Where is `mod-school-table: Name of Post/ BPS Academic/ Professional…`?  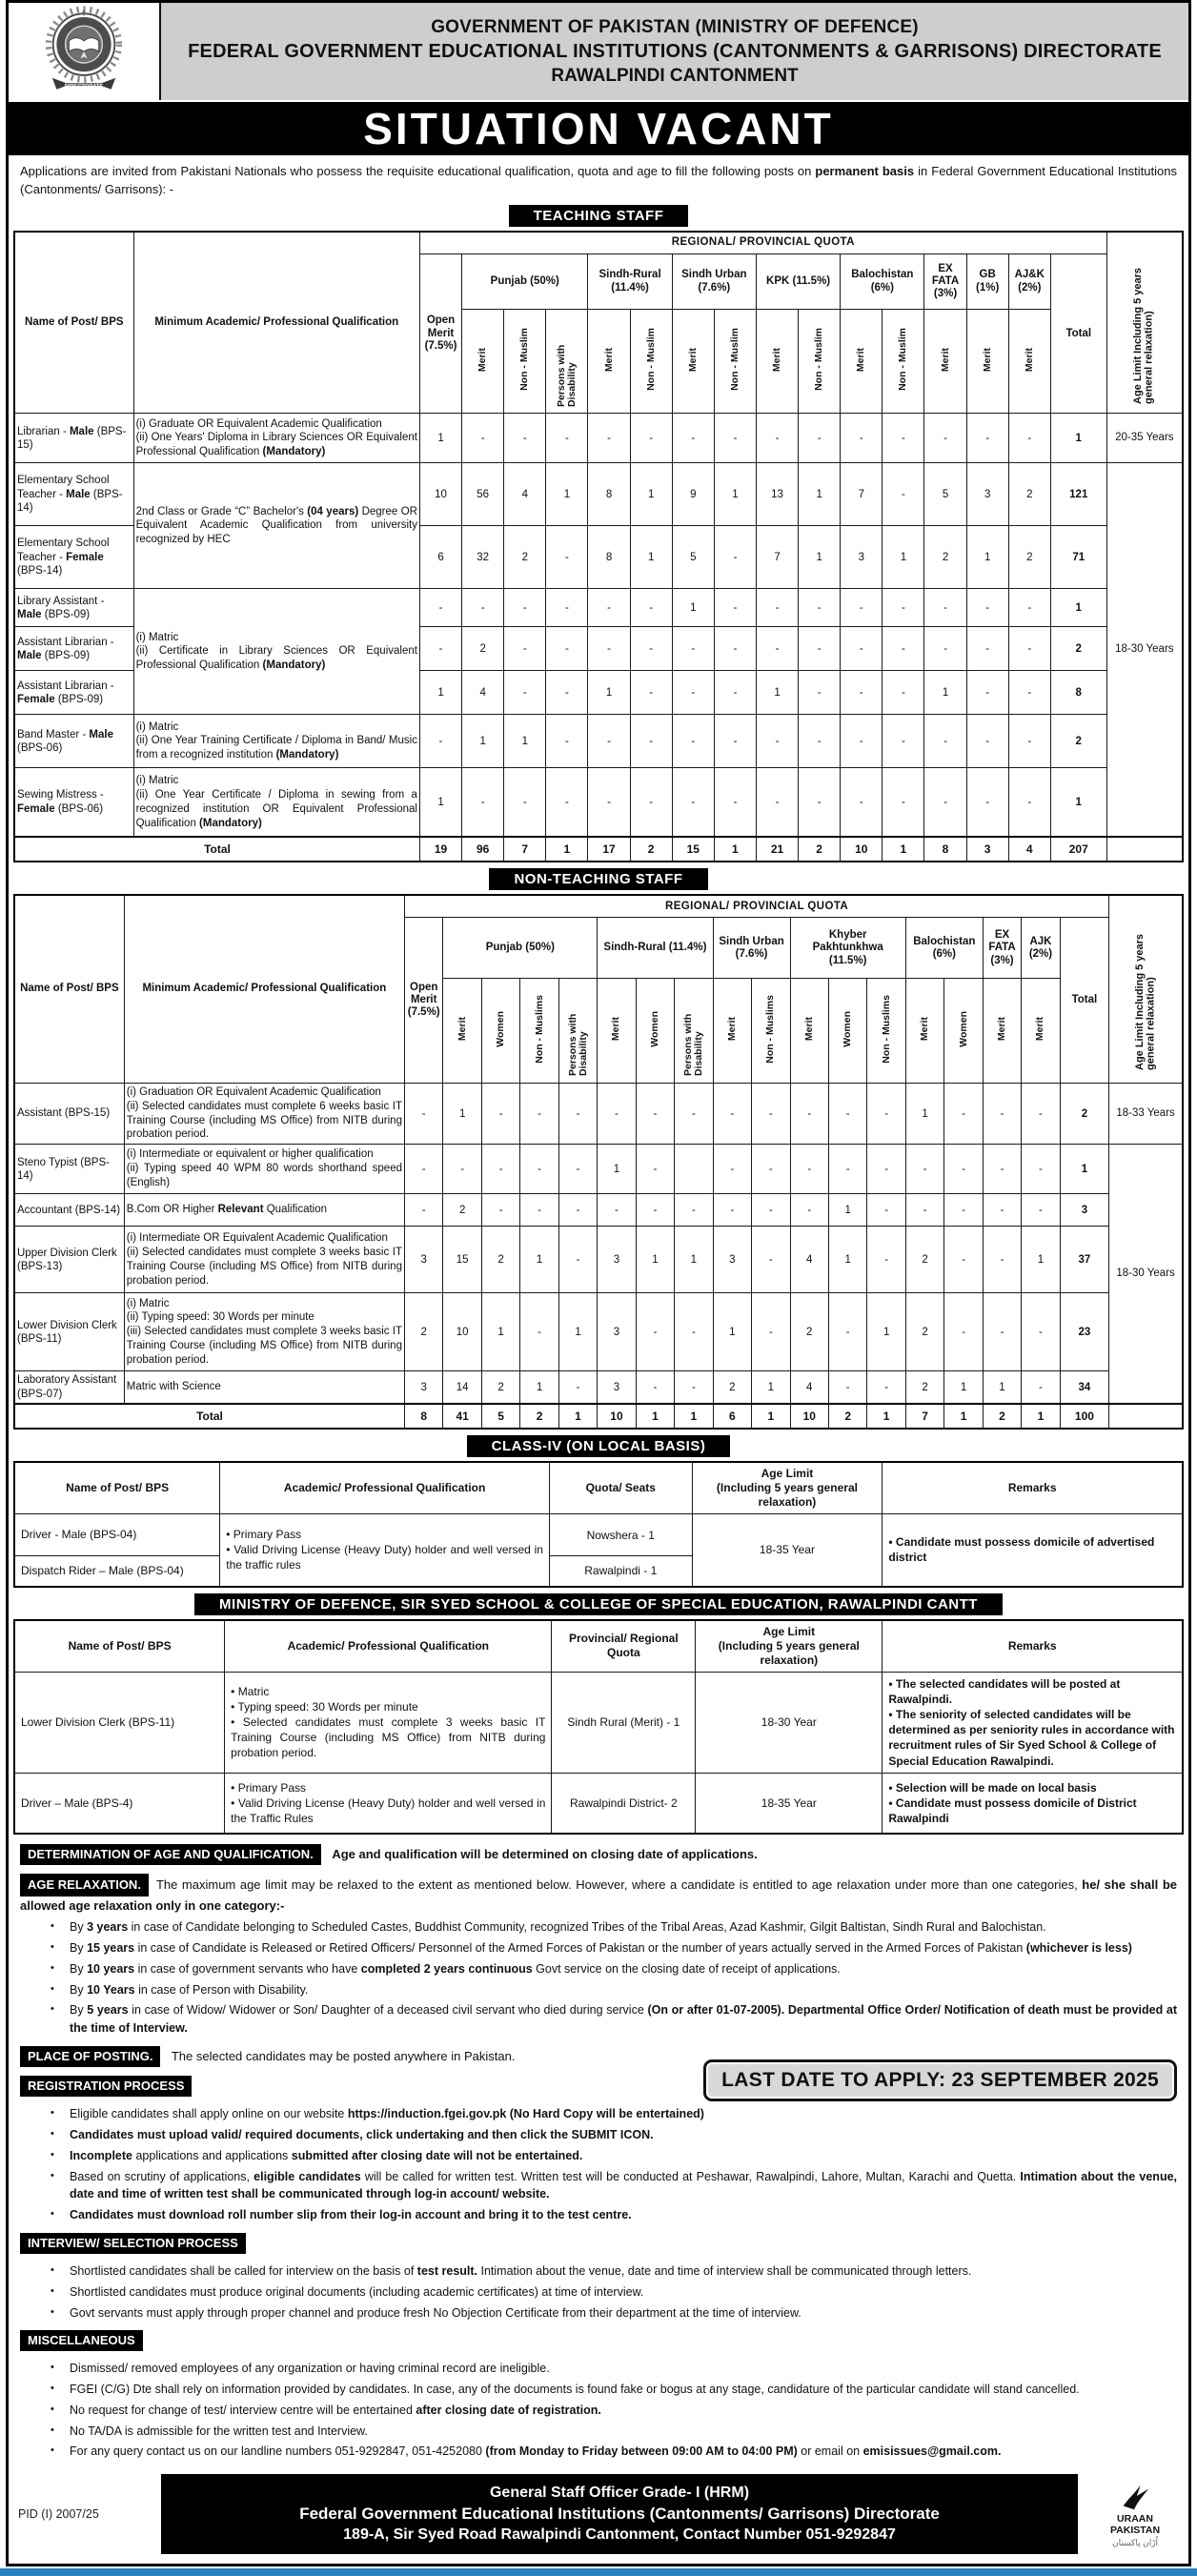 mod-school-table: Name of Post/ BPS Academic/ Professional… is located at coordinates (598, 1727).